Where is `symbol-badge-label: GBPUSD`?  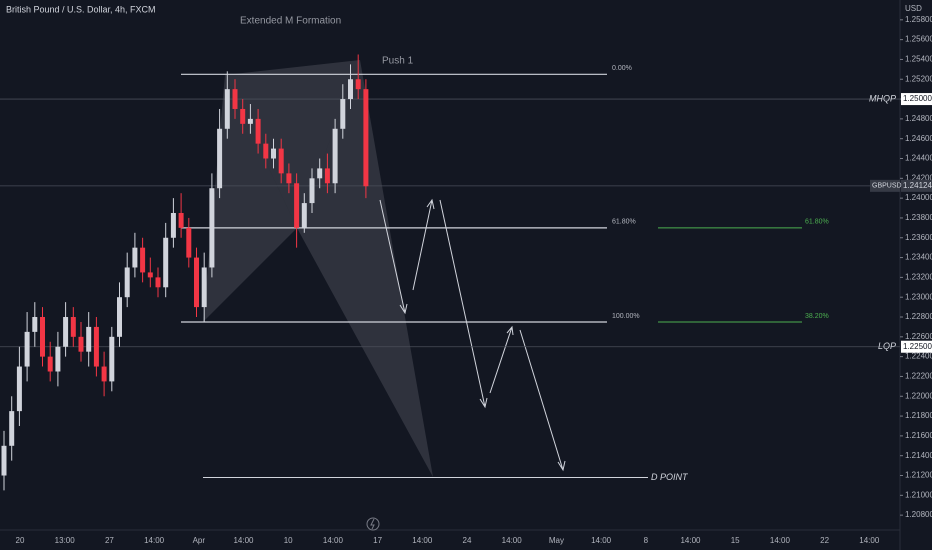 symbol-badge-label: GBPUSD is located at coordinates (887, 186).